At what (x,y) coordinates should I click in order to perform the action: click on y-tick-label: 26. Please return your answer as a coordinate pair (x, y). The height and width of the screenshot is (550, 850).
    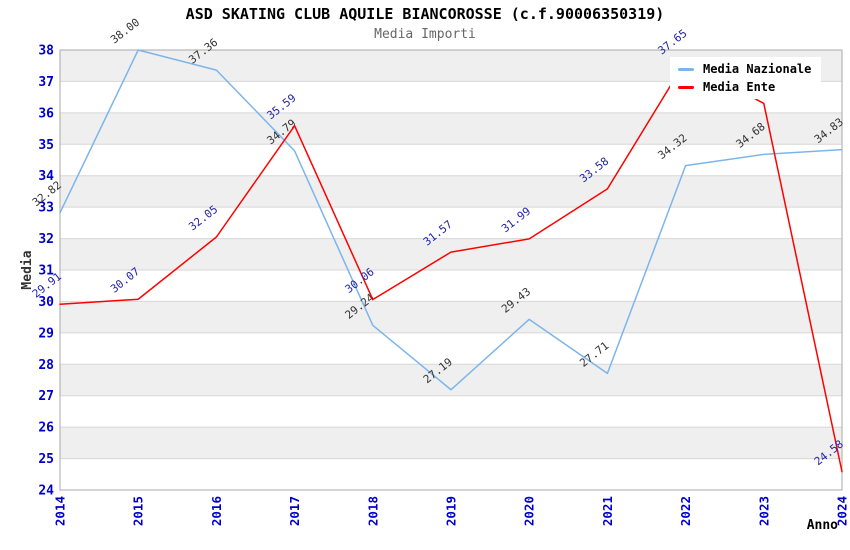
    Looking at the image, I should click on (46, 428).